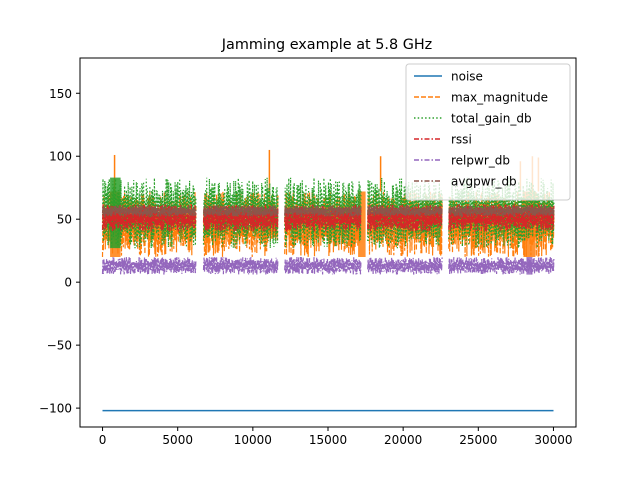  Describe the element at coordinates (499, 98) in the screenshot. I see `legend-label: max_magnitude` at that location.